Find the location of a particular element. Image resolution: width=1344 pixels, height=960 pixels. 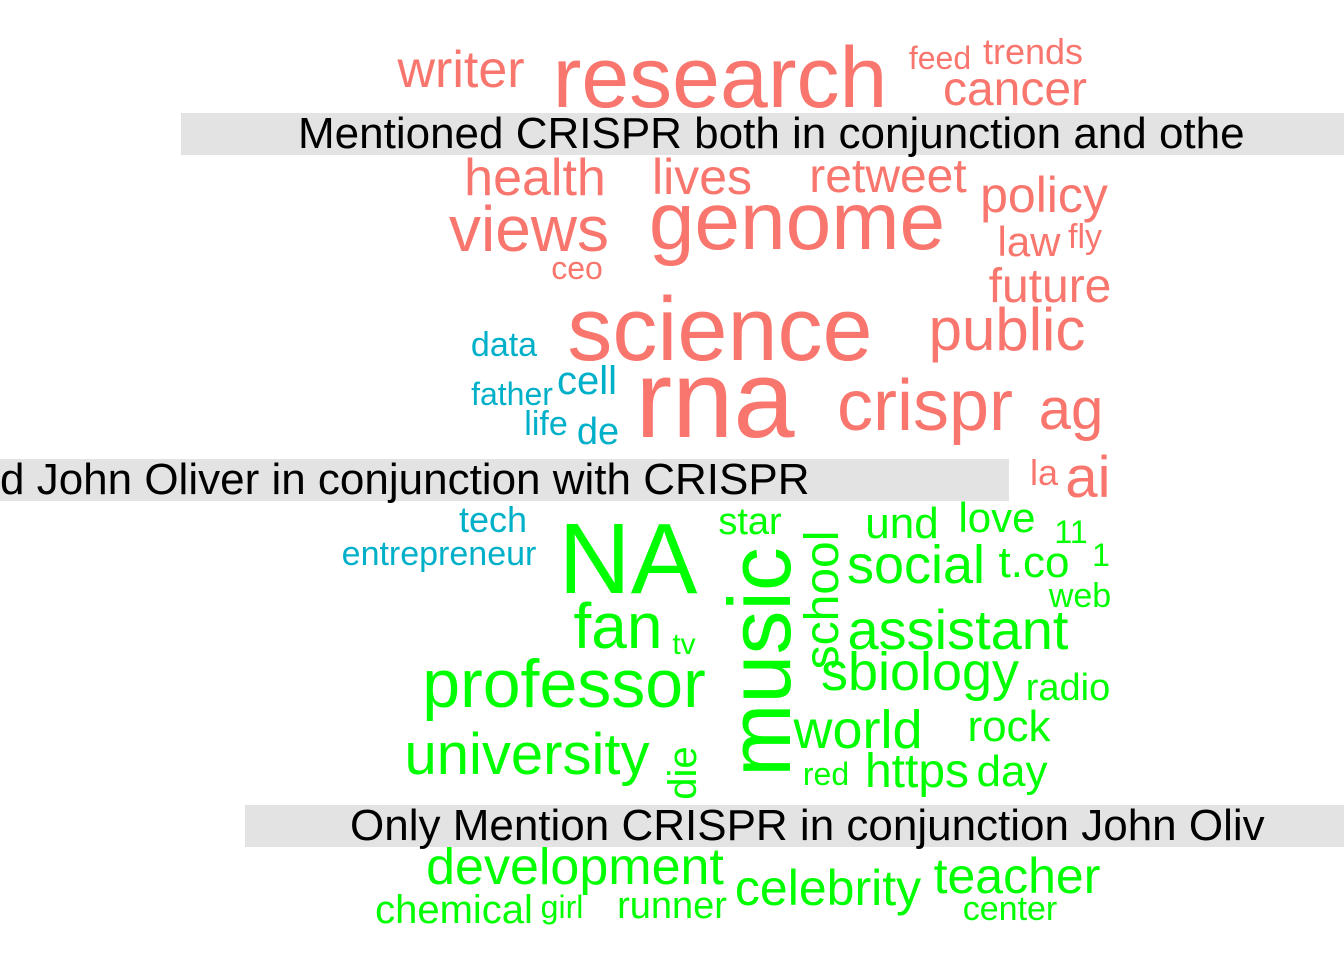

word-love: love is located at coordinates (997, 517).